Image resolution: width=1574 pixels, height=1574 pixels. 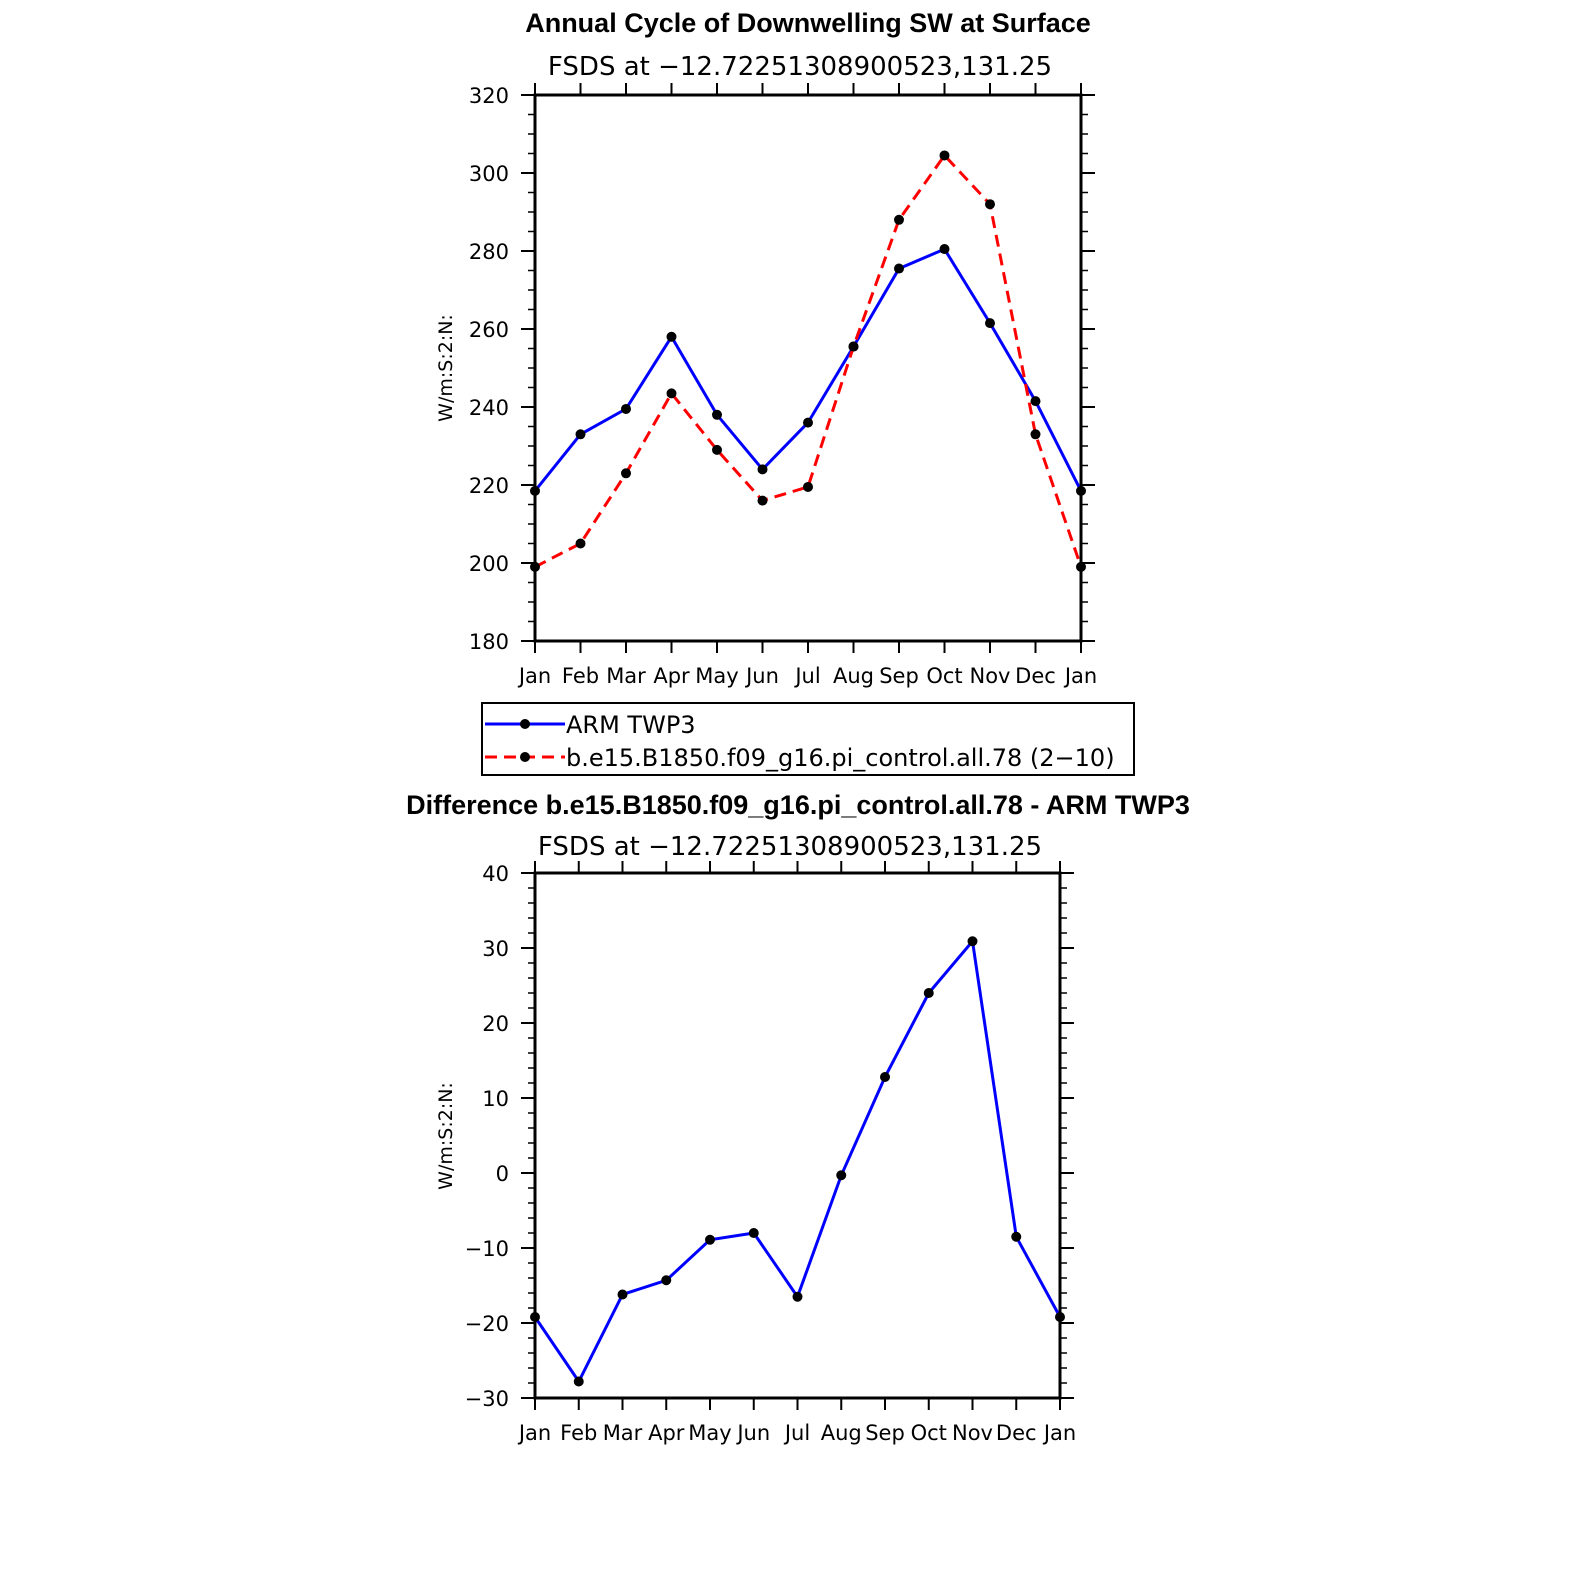 I want to click on chart1-x-tick-label: Aug, so click(x=853, y=676).